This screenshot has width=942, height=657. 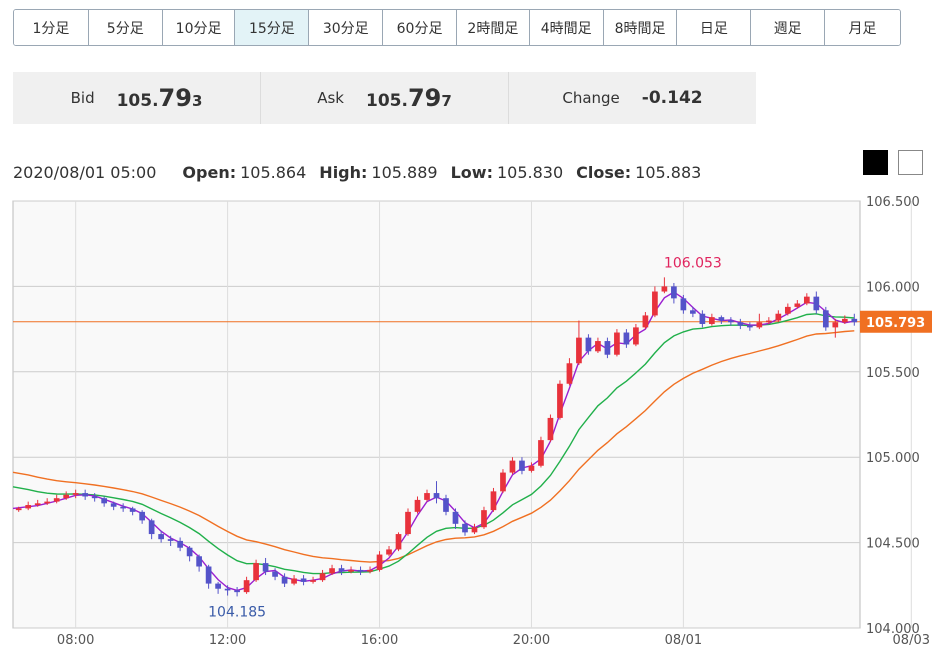 I want to click on timeframe-button-7: 4時間足, so click(x=566, y=27).